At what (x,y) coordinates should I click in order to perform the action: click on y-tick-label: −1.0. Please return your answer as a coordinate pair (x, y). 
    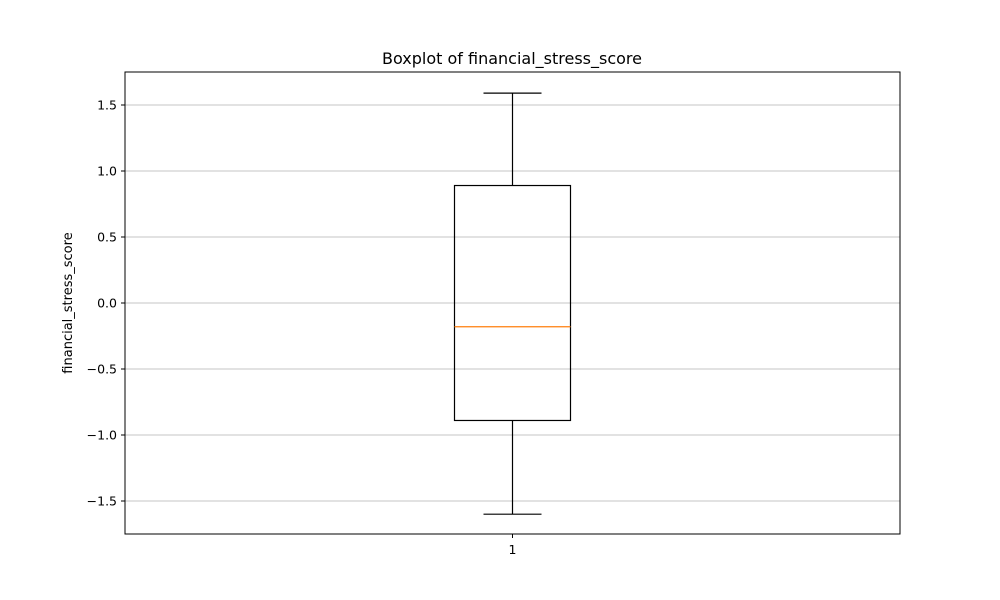
    Looking at the image, I should click on (102, 435).